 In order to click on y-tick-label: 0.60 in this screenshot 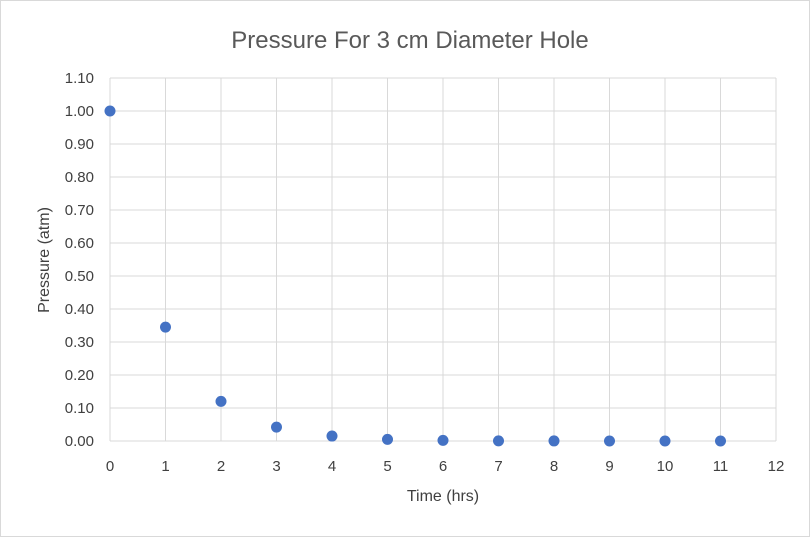, I will do `click(79, 243)`.